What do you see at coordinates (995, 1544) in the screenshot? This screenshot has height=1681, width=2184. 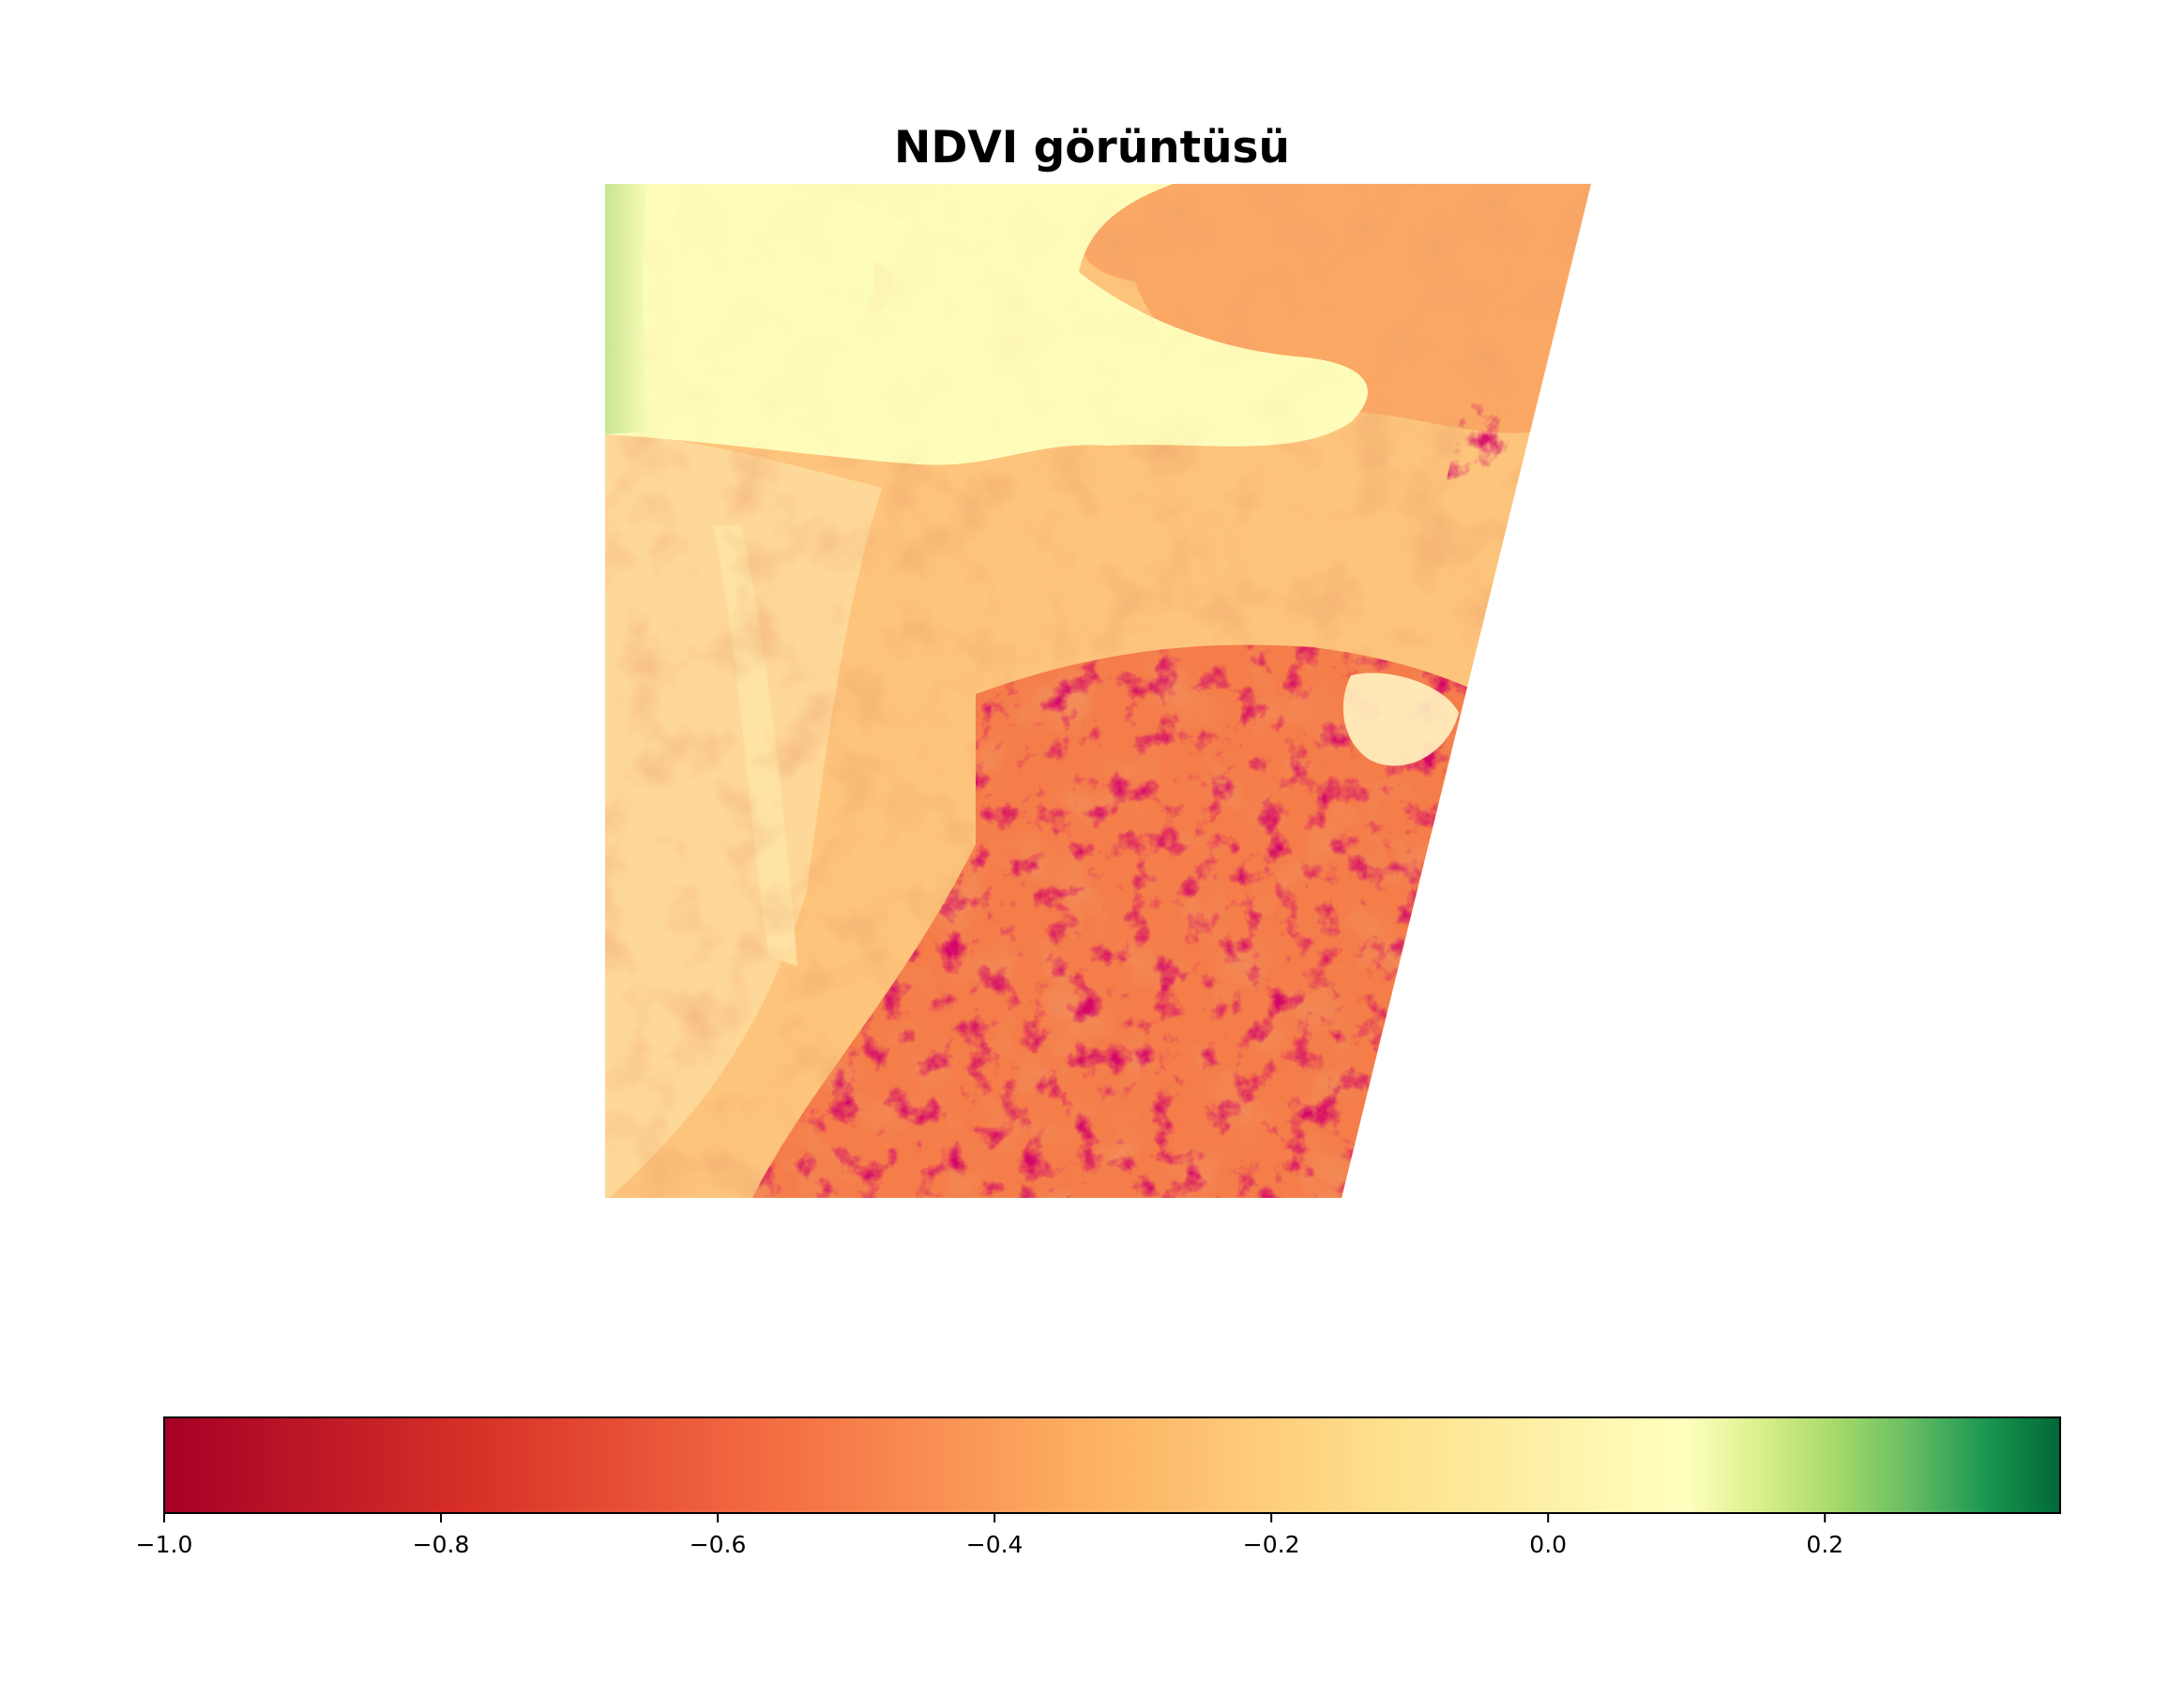 I see `colorbar-tick-label: −0.4` at bounding box center [995, 1544].